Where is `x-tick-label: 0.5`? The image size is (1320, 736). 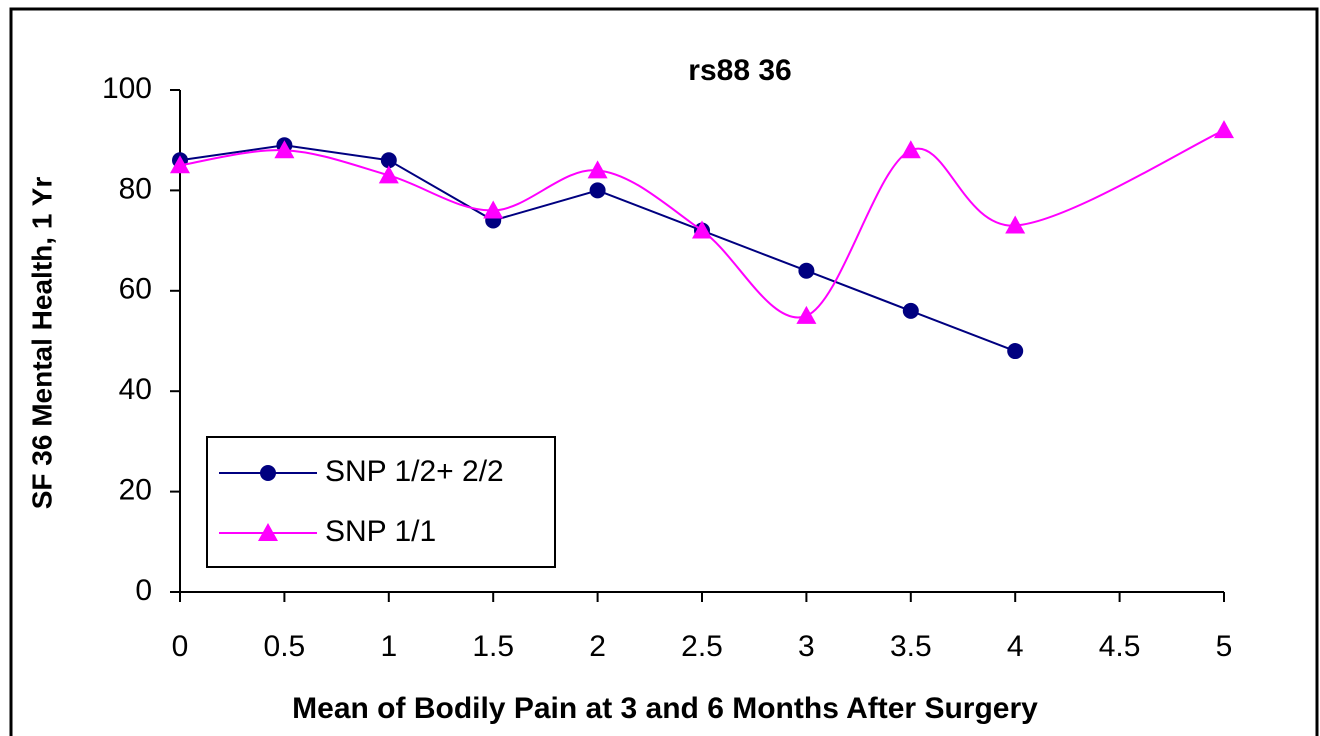
x-tick-label: 0.5 is located at coordinates (285, 646).